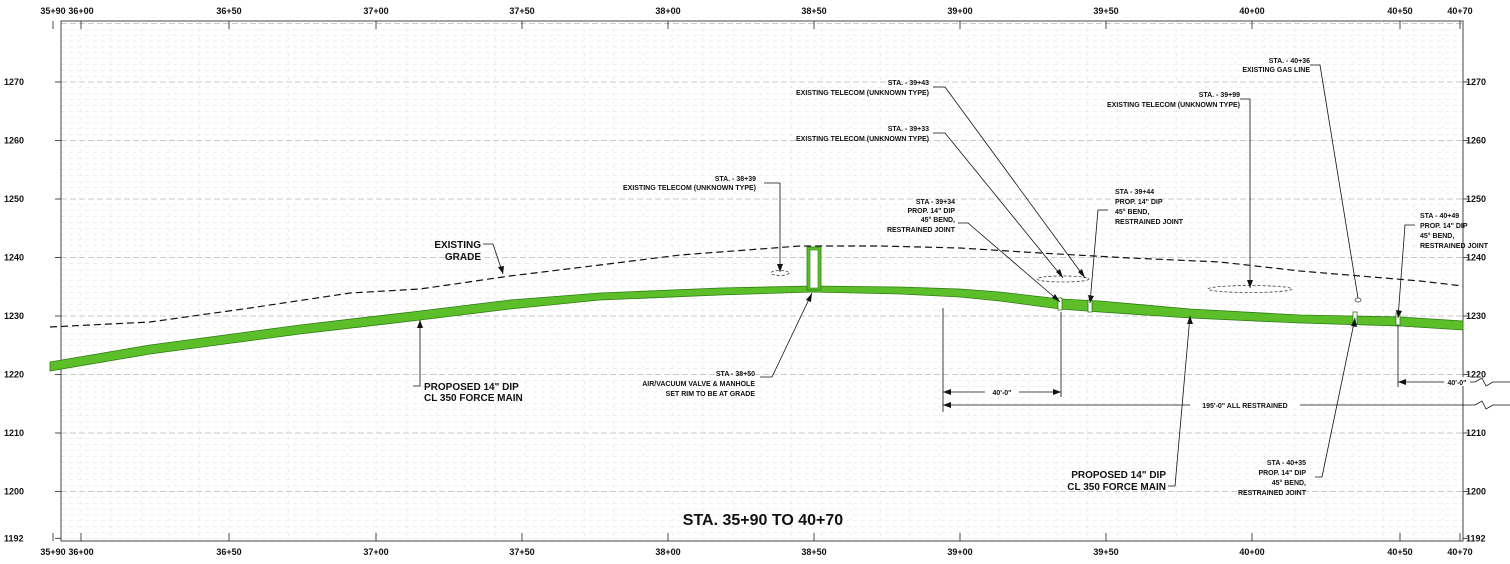  What do you see at coordinates (1476, 316) in the screenshot?
I see `elevation-label-right: 1230` at bounding box center [1476, 316].